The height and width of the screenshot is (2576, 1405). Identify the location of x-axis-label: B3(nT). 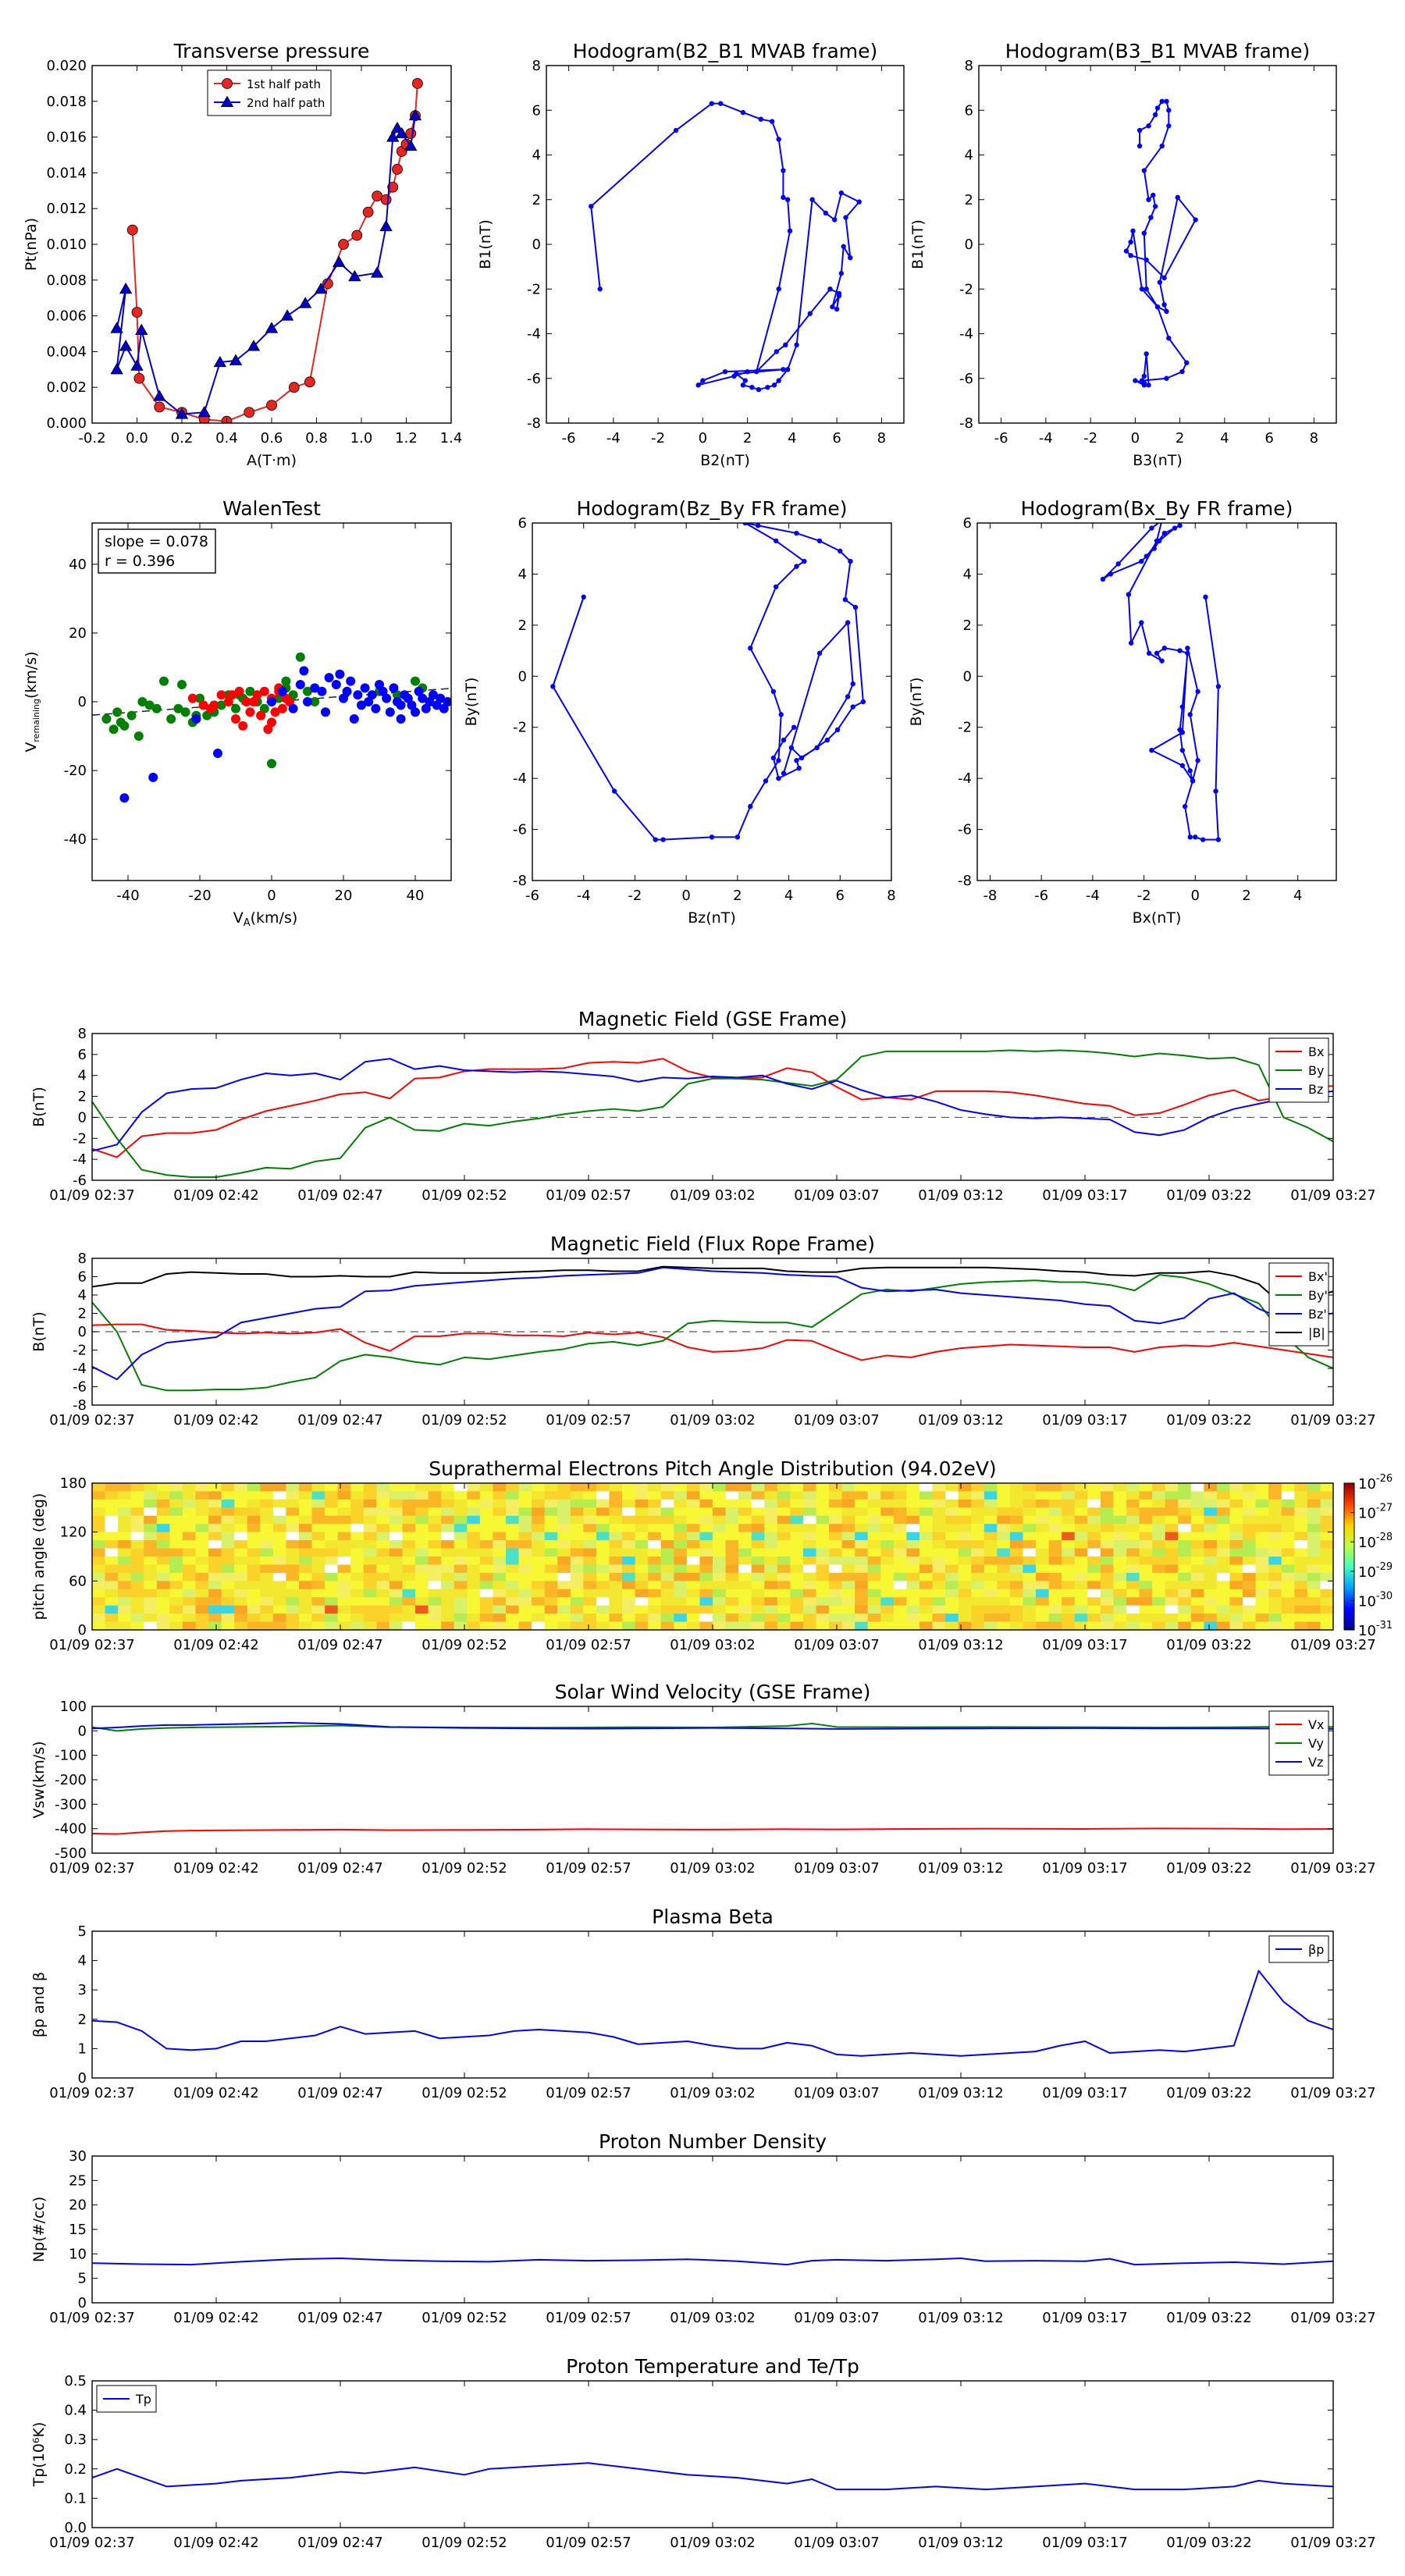
(1158, 460).